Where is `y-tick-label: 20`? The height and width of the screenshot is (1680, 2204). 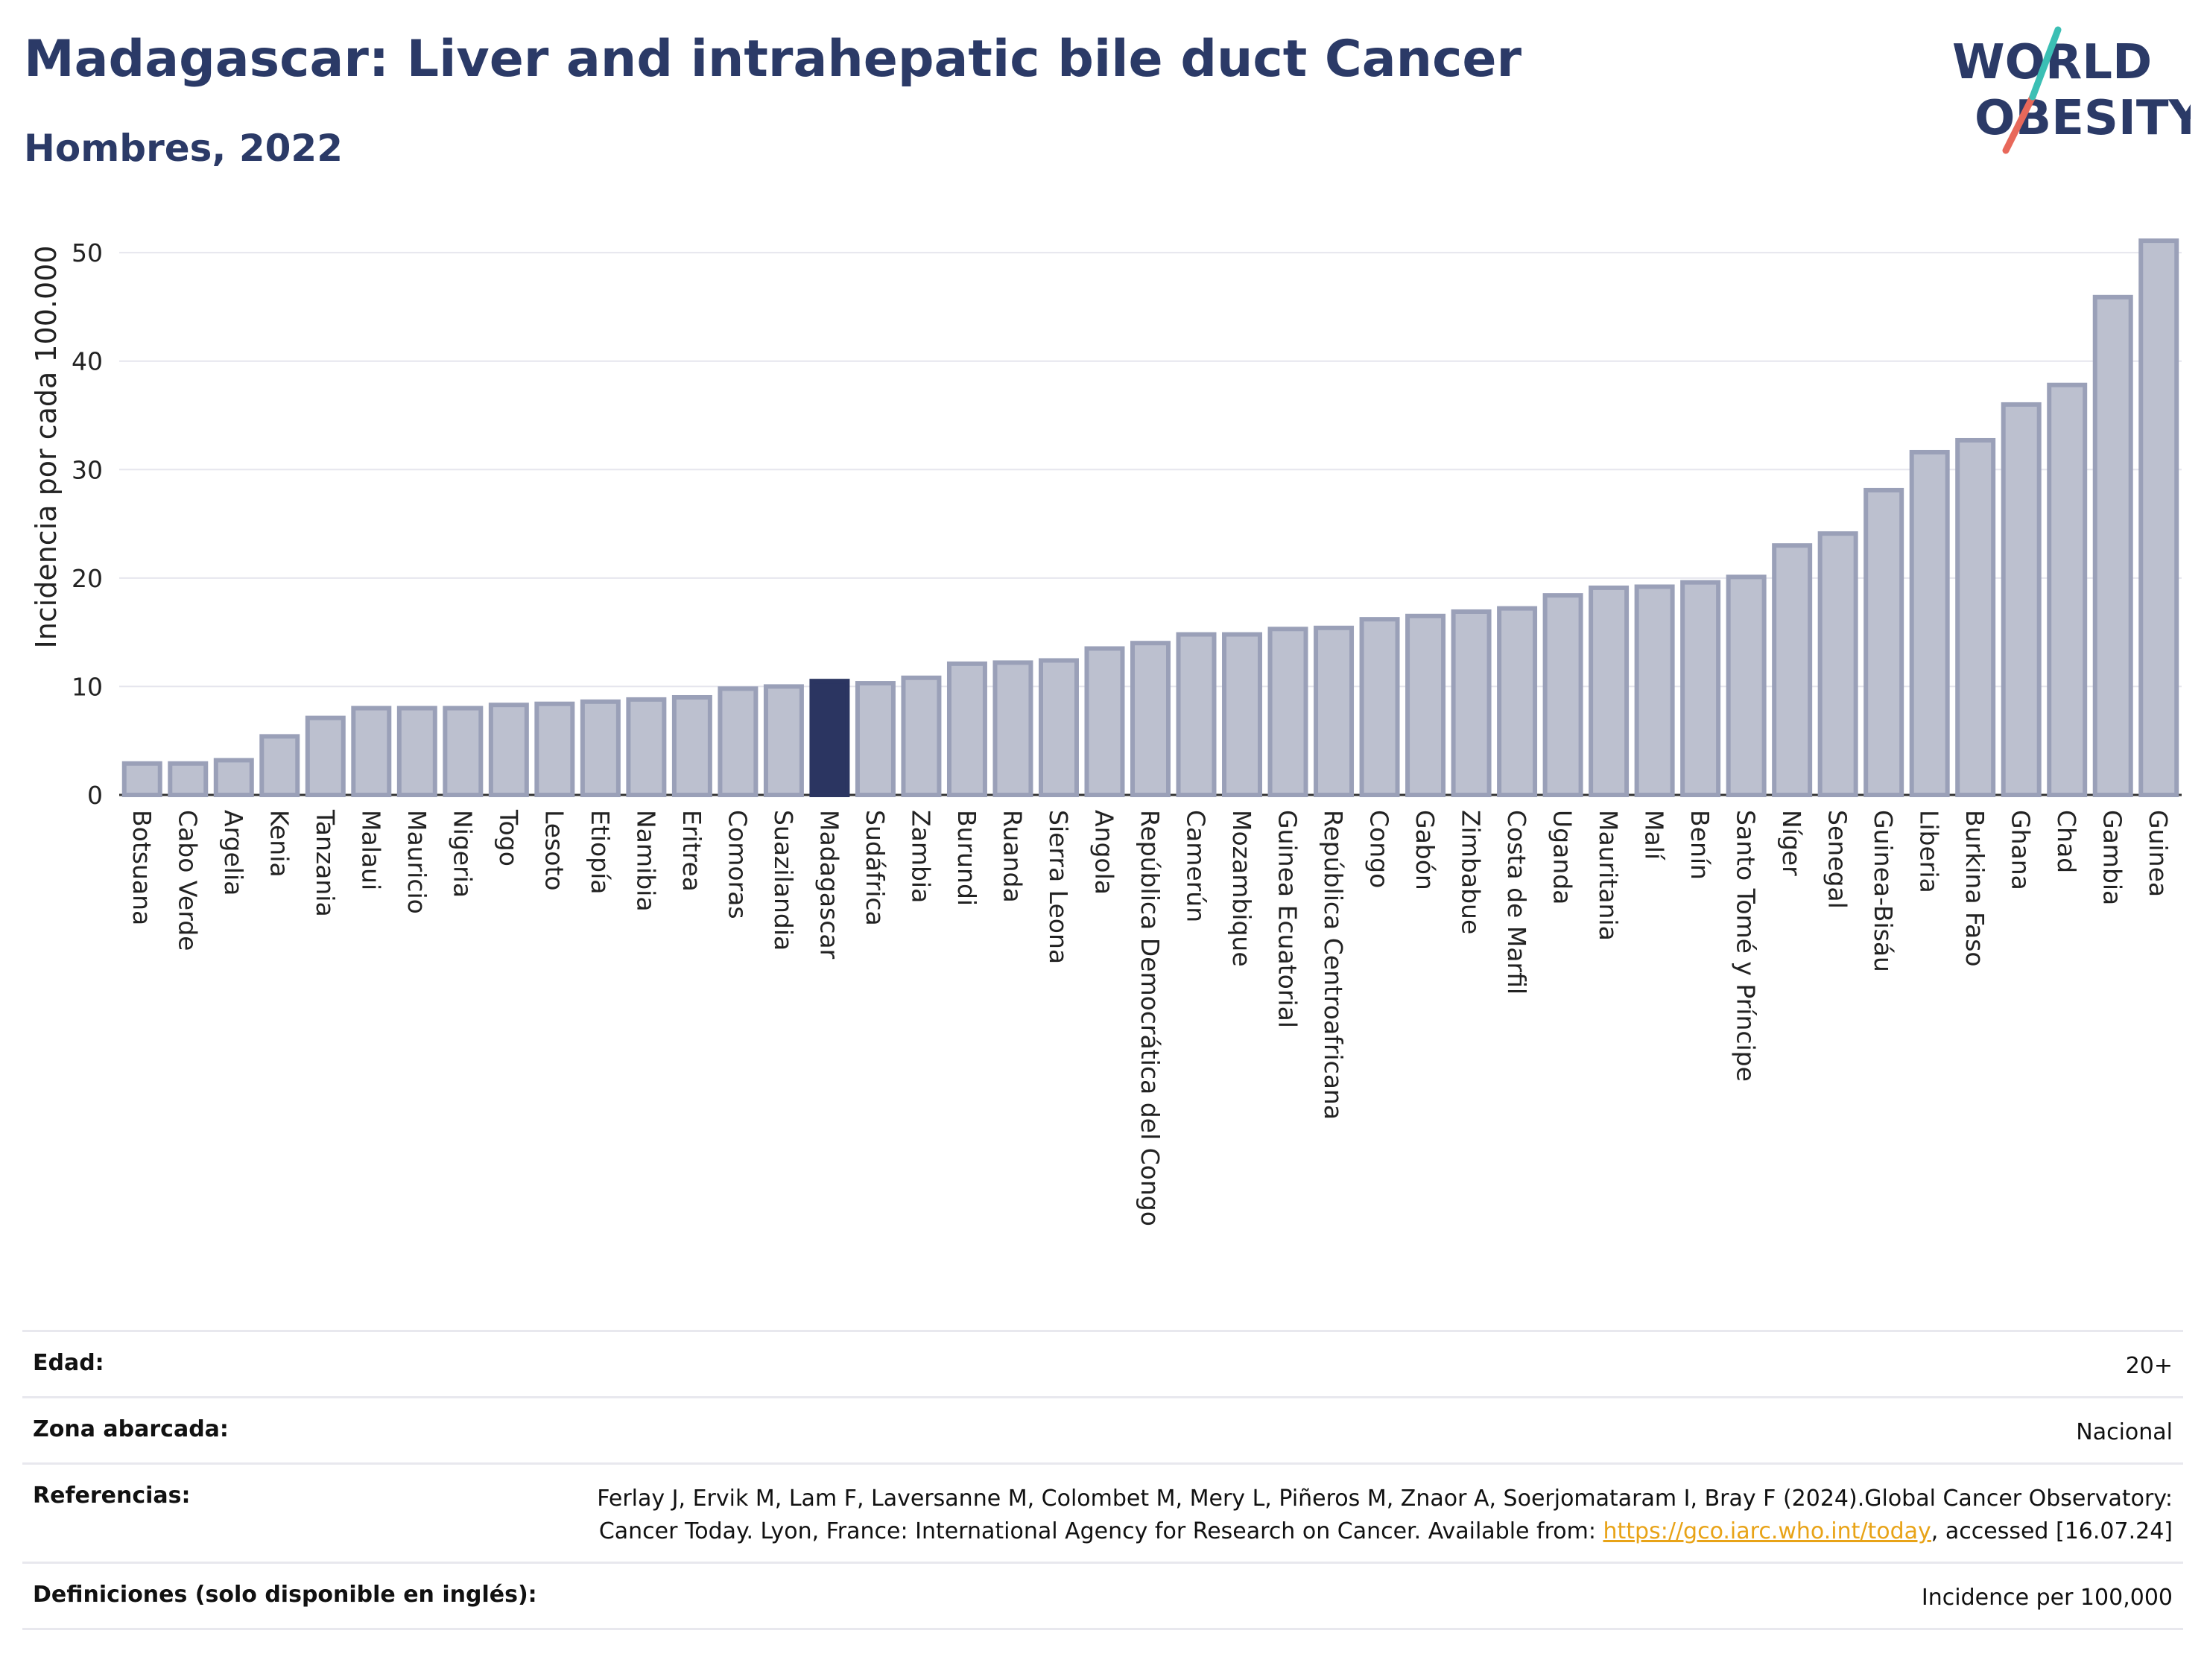 y-tick-label: 20 is located at coordinates (87, 578).